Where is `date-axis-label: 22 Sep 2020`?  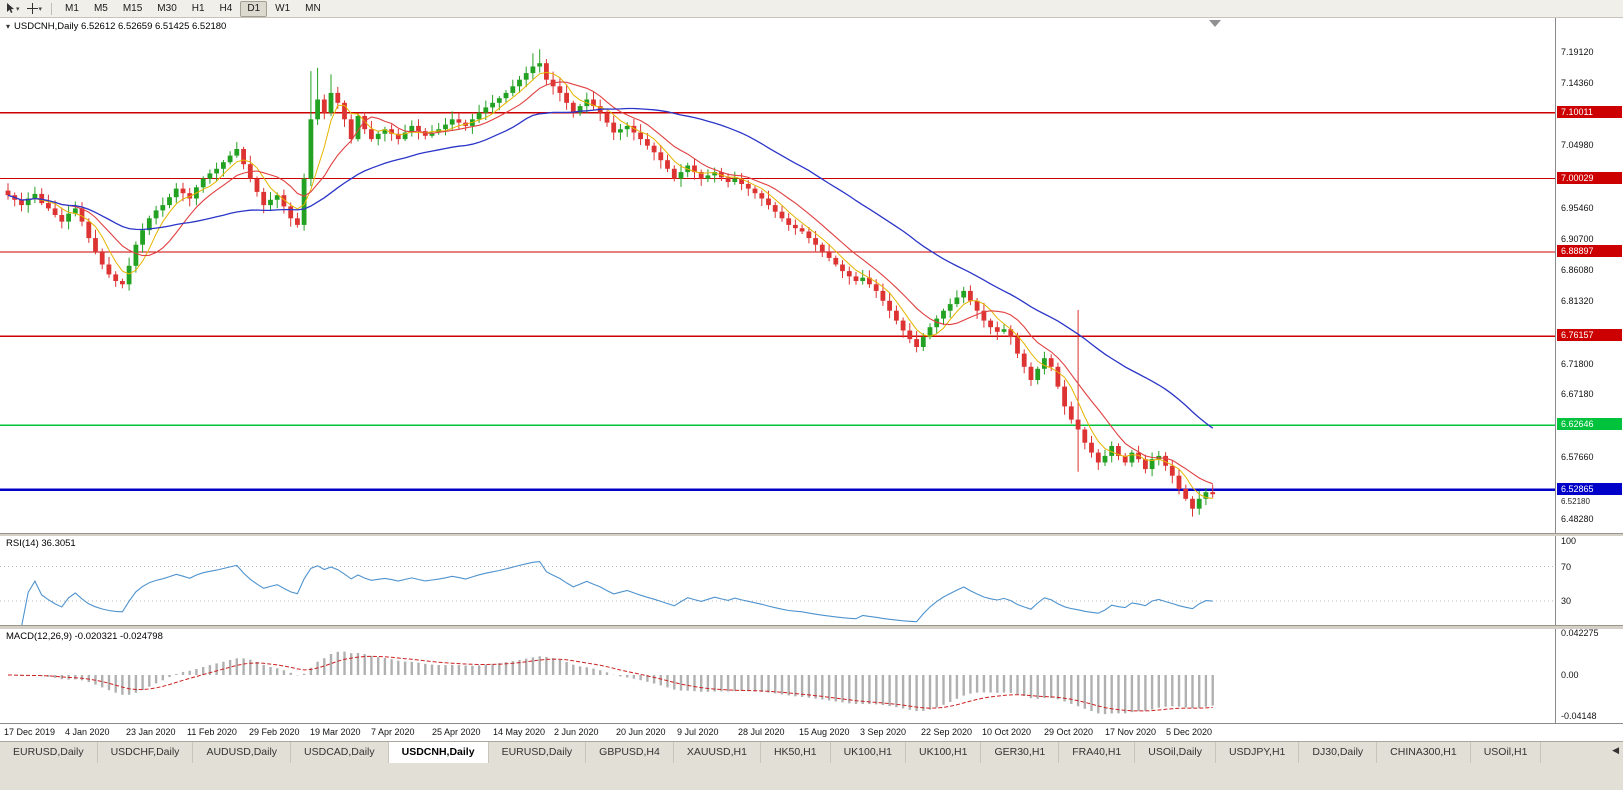
date-axis-label: 22 Sep 2020 is located at coordinates (947, 732).